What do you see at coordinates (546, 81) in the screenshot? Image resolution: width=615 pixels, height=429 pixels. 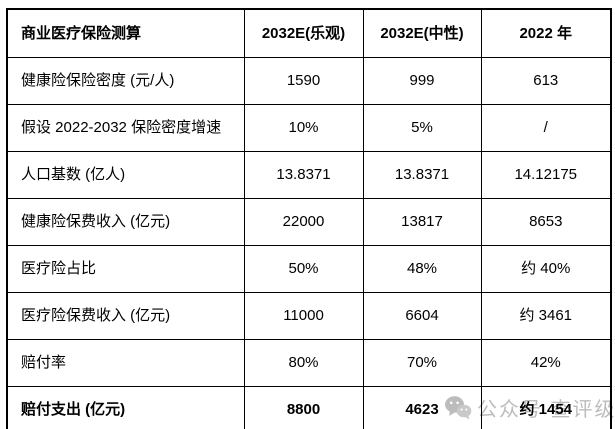 I see `cell-value: 613` at bounding box center [546, 81].